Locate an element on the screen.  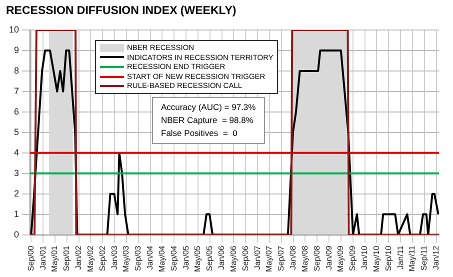
y-tick-label: 10 is located at coordinates (14, 29).